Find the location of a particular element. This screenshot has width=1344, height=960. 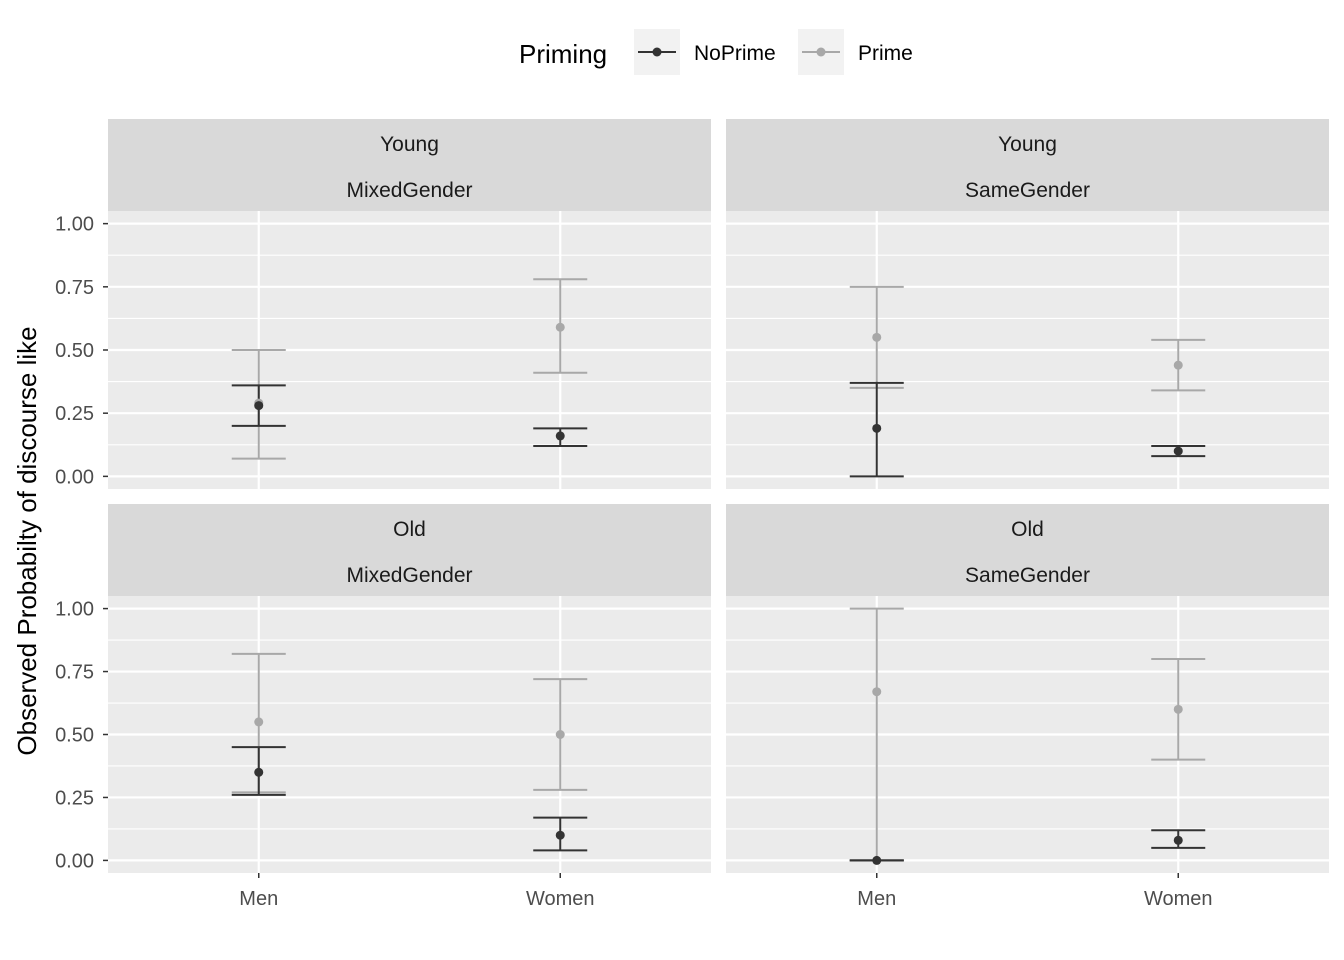

legend-item: Prime is located at coordinates (855, 52).